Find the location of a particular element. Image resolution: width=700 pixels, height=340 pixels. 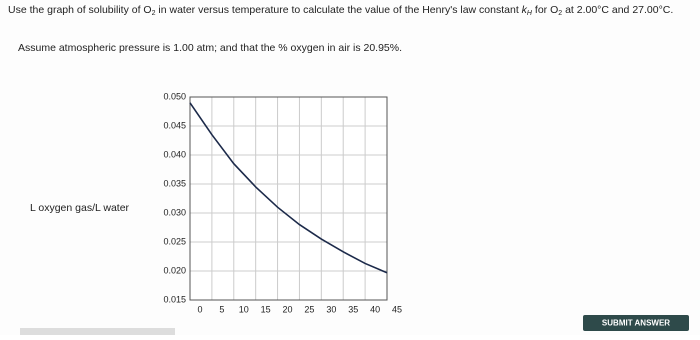

x-tick-label: 20 is located at coordinates (288, 309).